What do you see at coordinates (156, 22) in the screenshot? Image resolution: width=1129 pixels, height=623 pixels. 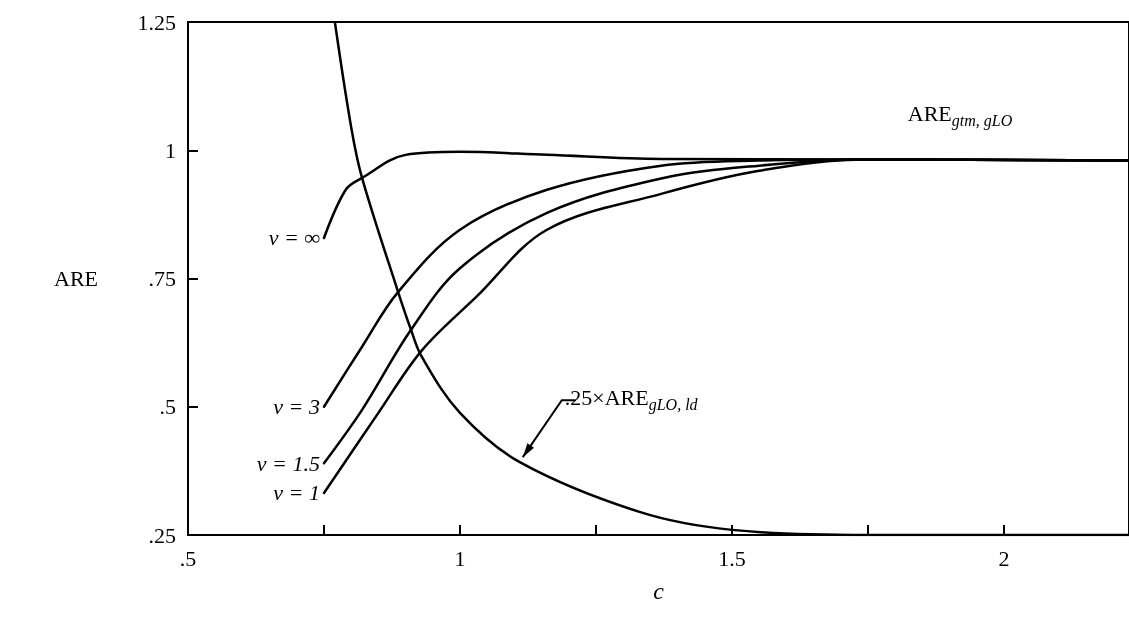 I see `y-tick-label: 1.25` at bounding box center [156, 22].